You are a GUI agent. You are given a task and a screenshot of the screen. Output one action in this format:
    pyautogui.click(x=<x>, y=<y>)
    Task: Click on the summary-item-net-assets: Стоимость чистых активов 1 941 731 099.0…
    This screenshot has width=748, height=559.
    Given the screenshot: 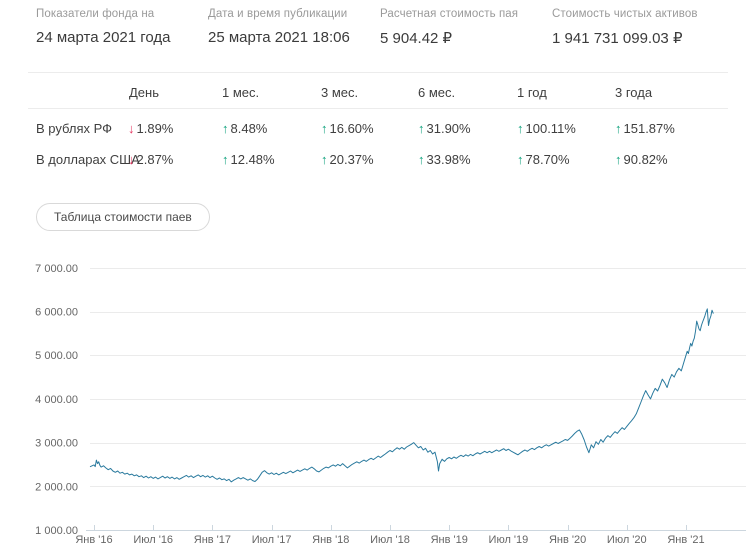 What is the action you would take?
    pyautogui.click(x=625, y=27)
    